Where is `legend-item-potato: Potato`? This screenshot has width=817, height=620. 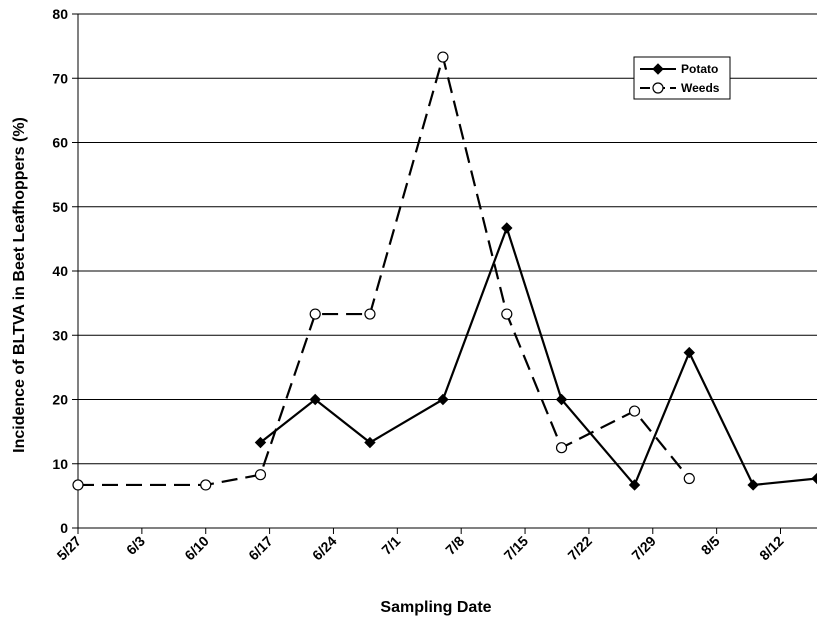
legend-item-potato: Potato is located at coordinates (679, 69).